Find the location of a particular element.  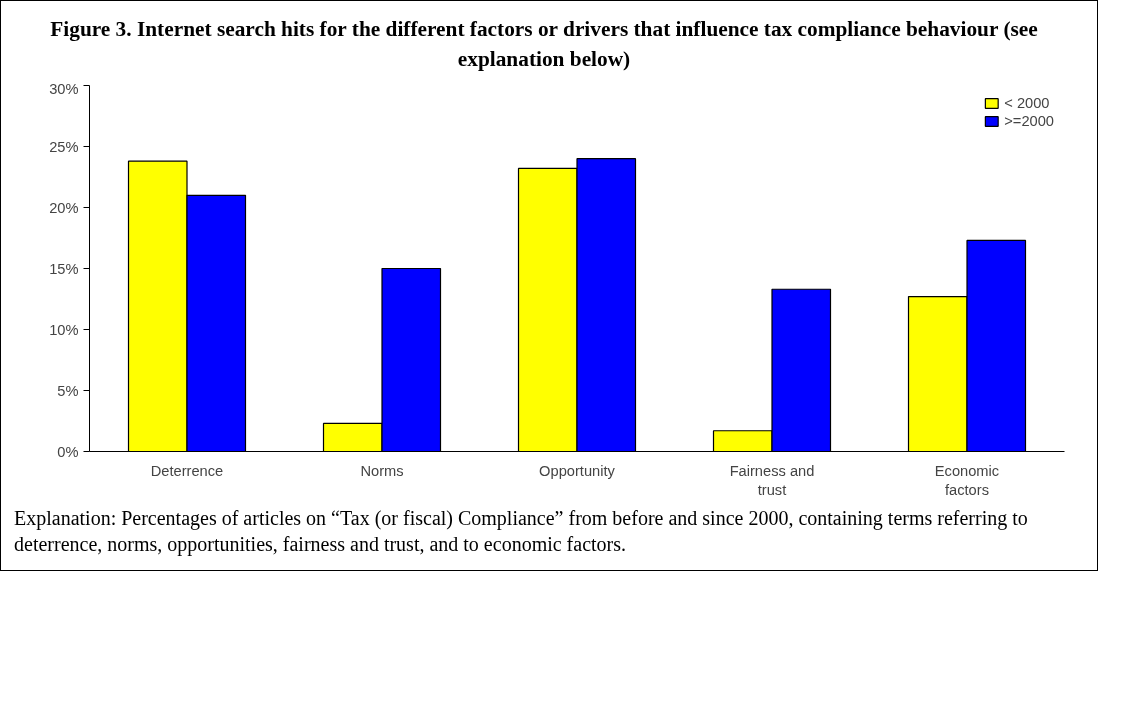

y-tick-label: 10% is located at coordinates (64, 329).